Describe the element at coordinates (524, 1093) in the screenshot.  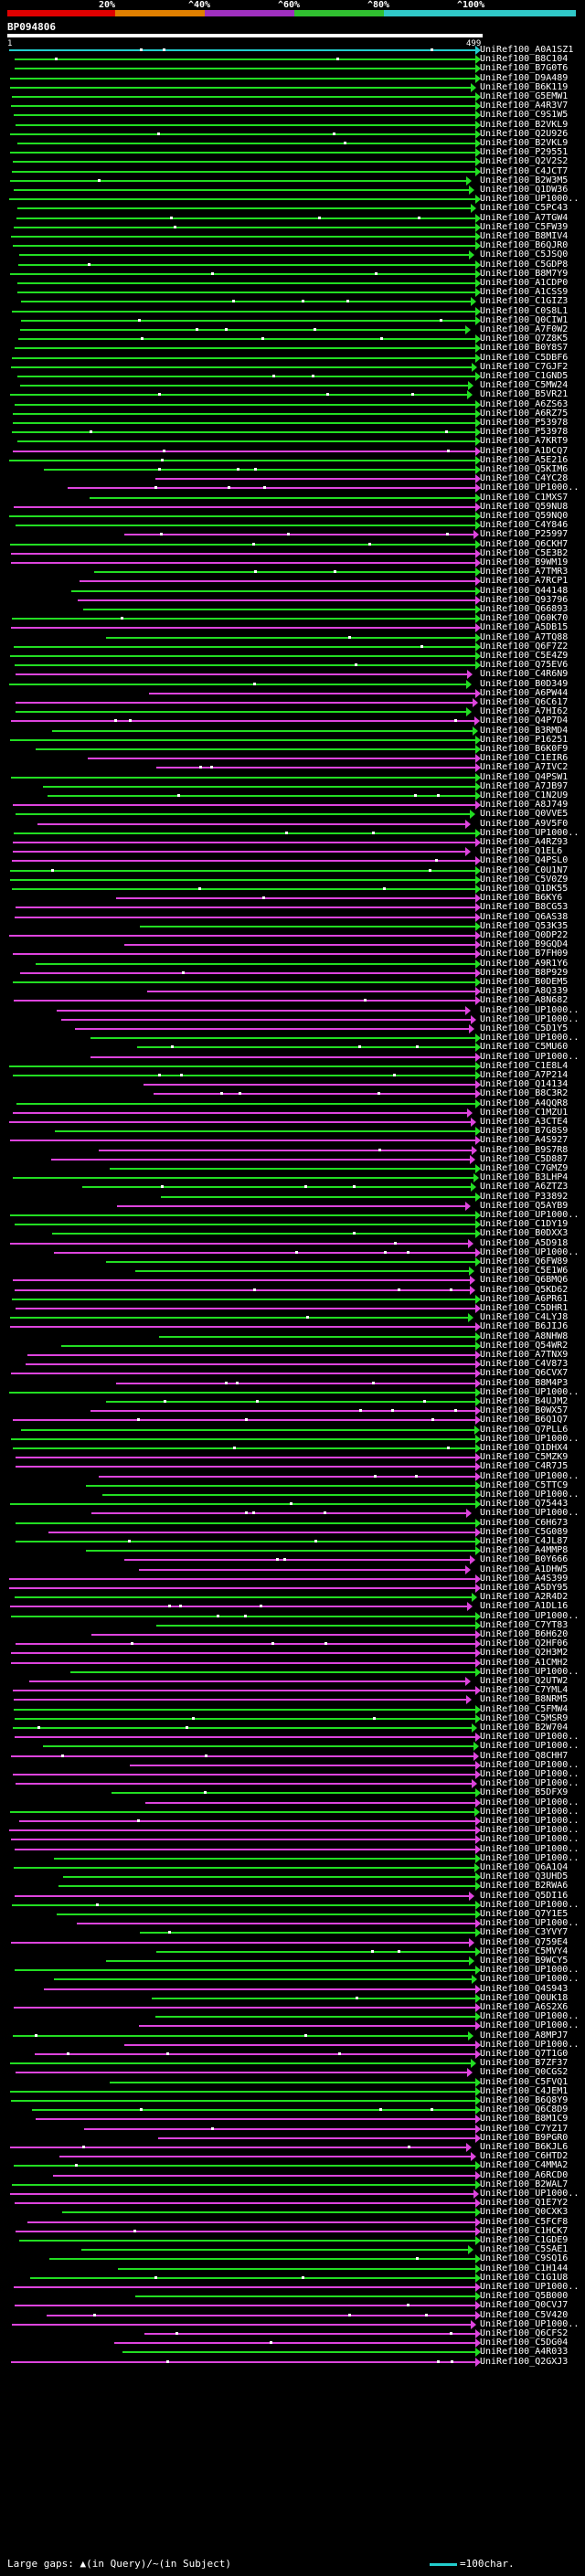
I see `hit-label: UniRef100_B8C3R2` at that location.